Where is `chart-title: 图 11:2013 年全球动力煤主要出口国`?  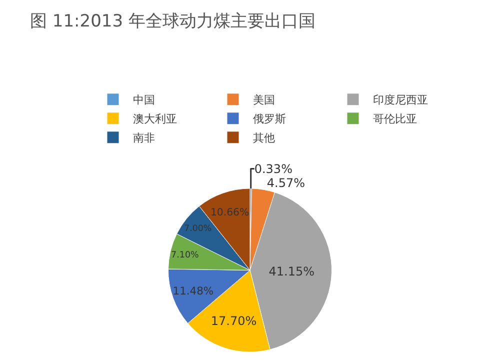 chart-title: 图 11:2013 年全球动力煤主要出口国 is located at coordinates (173, 21).